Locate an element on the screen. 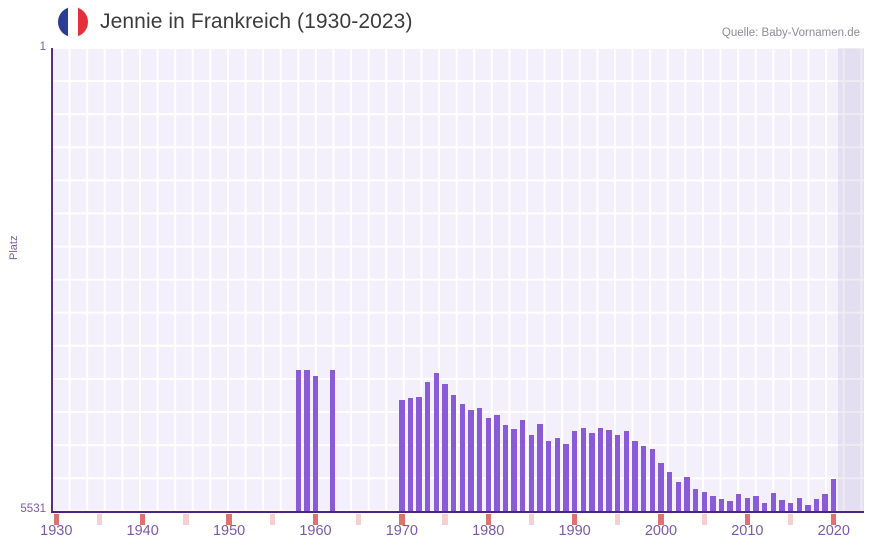 The height and width of the screenshot is (552, 873). y-axis-tick-top: 1 is located at coordinates (42, 47).